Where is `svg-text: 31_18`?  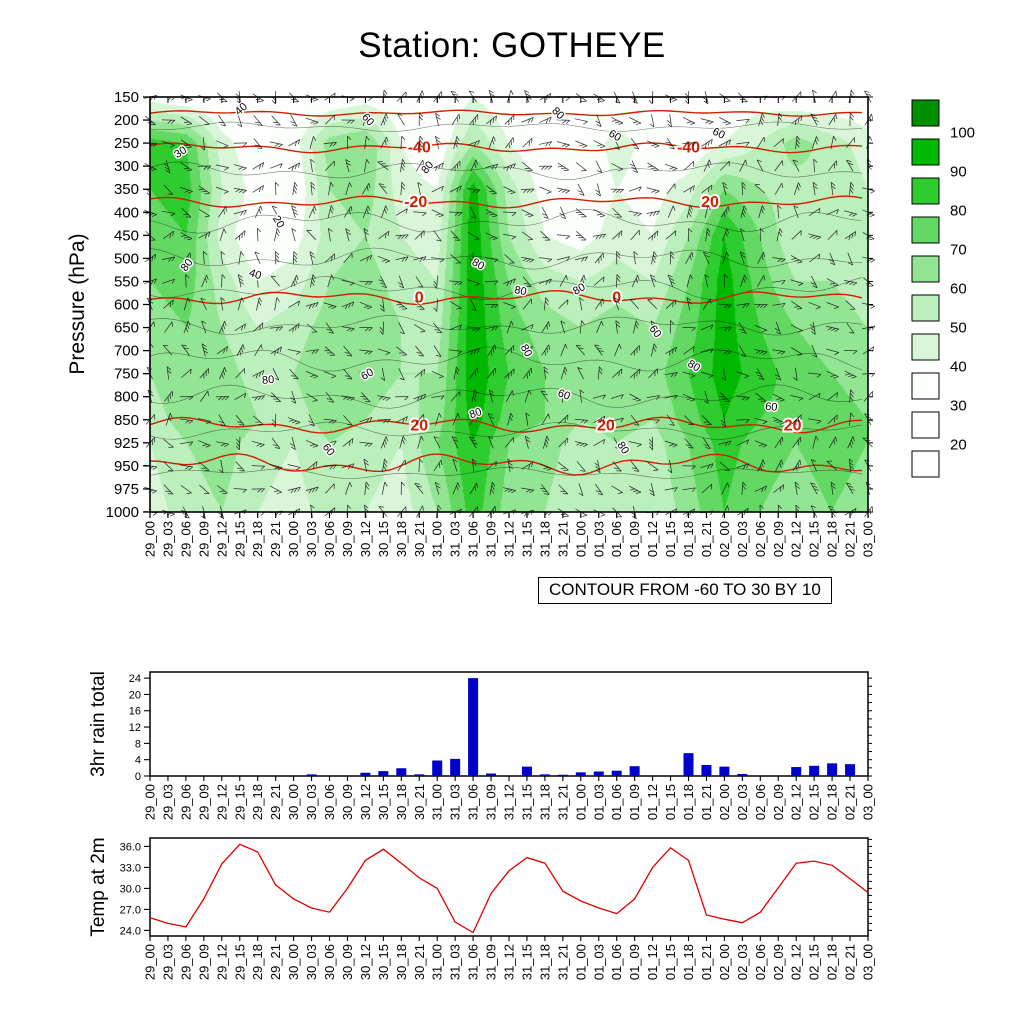
svg-text: 31_18 is located at coordinates (544, 539).